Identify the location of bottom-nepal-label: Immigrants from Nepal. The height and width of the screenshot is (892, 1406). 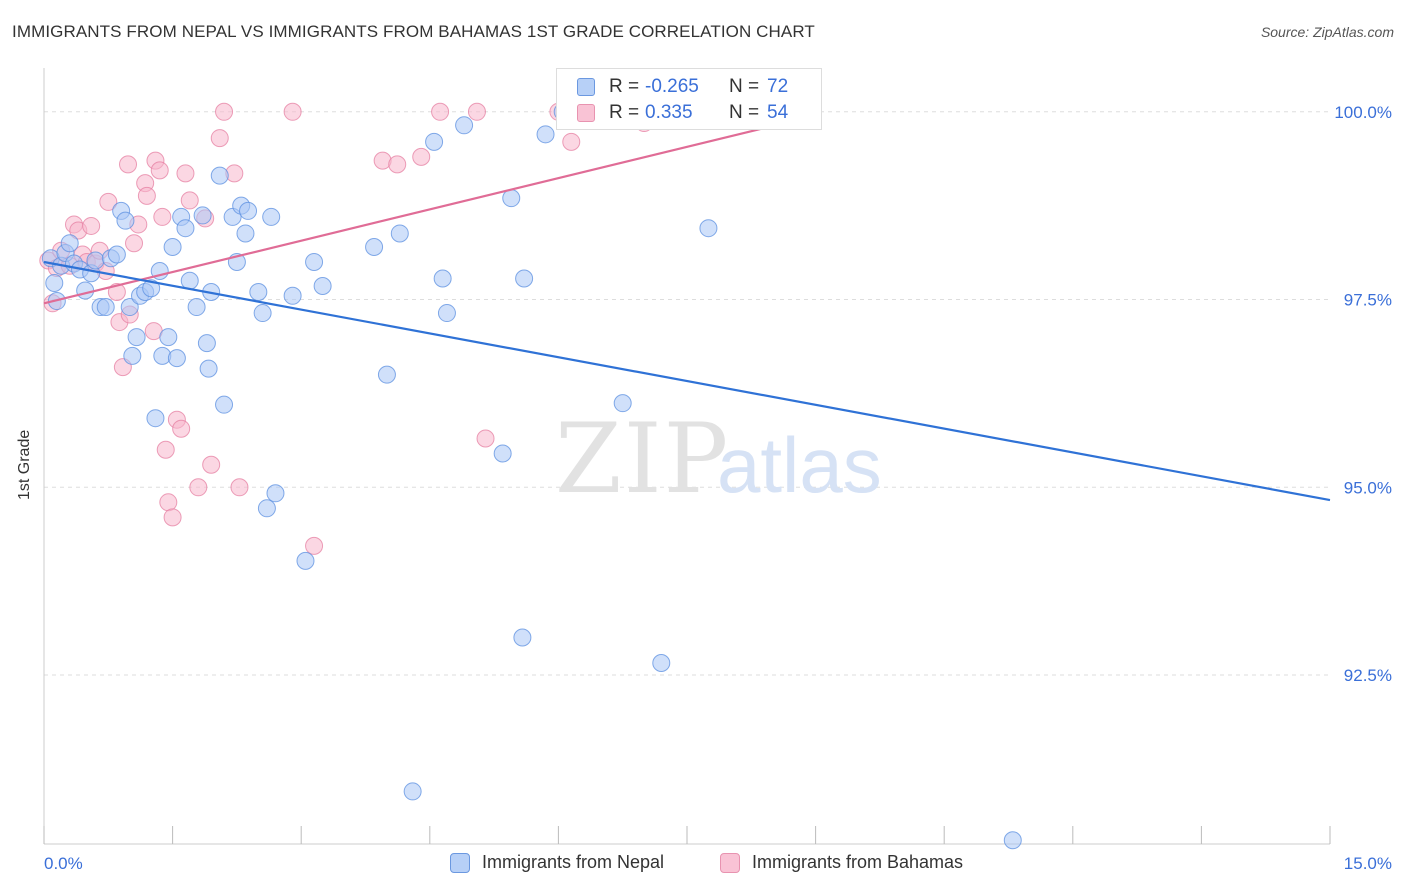
(573, 862).